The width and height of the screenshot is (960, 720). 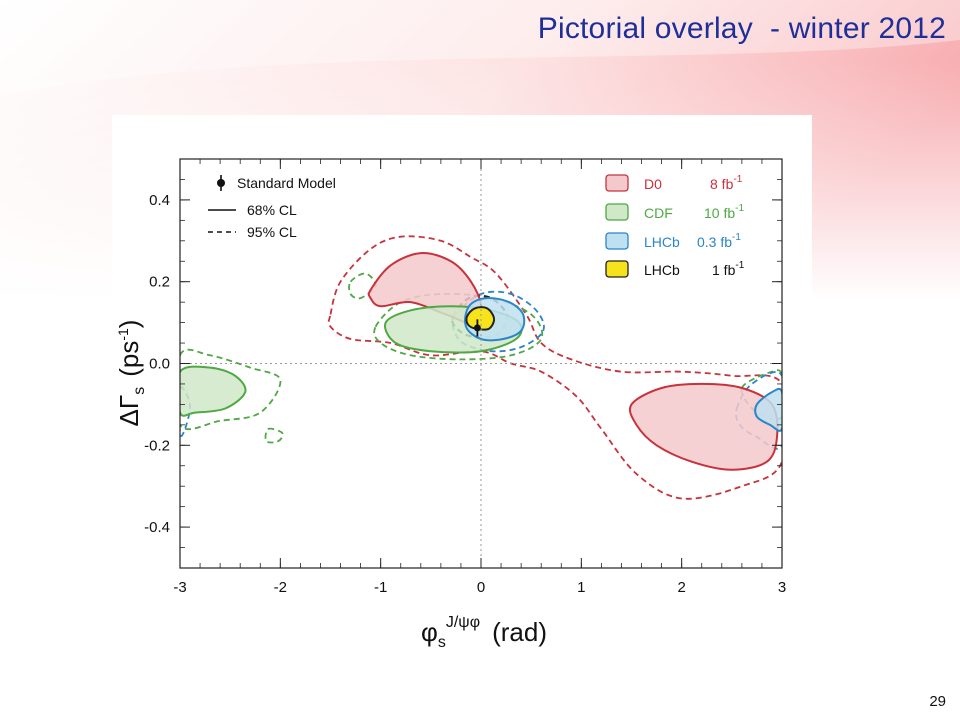 What do you see at coordinates (159, 364) in the screenshot?
I see `y-tick-label: 0.0` at bounding box center [159, 364].